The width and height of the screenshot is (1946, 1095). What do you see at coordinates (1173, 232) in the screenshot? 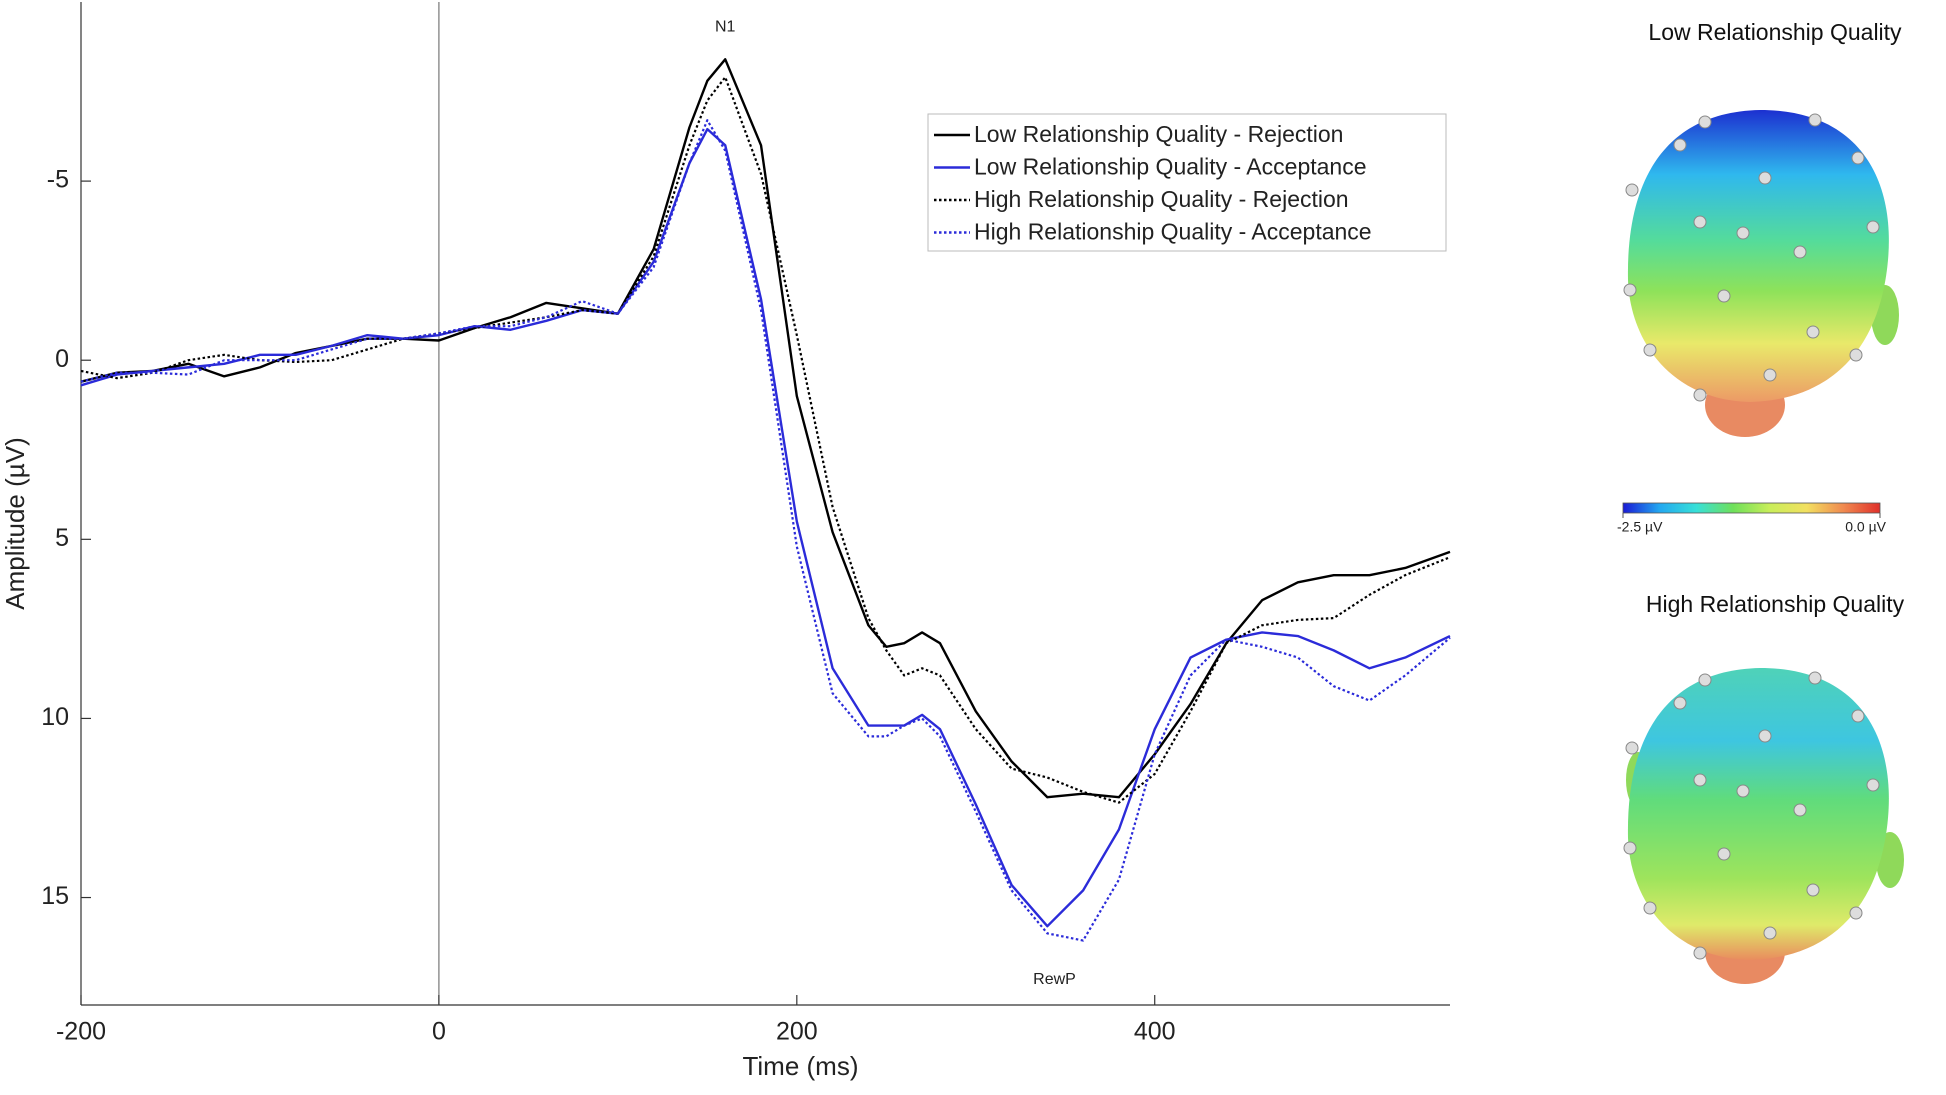
I see `legend-label: High Relationship Quality - Acceptance` at bounding box center [1173, 232].